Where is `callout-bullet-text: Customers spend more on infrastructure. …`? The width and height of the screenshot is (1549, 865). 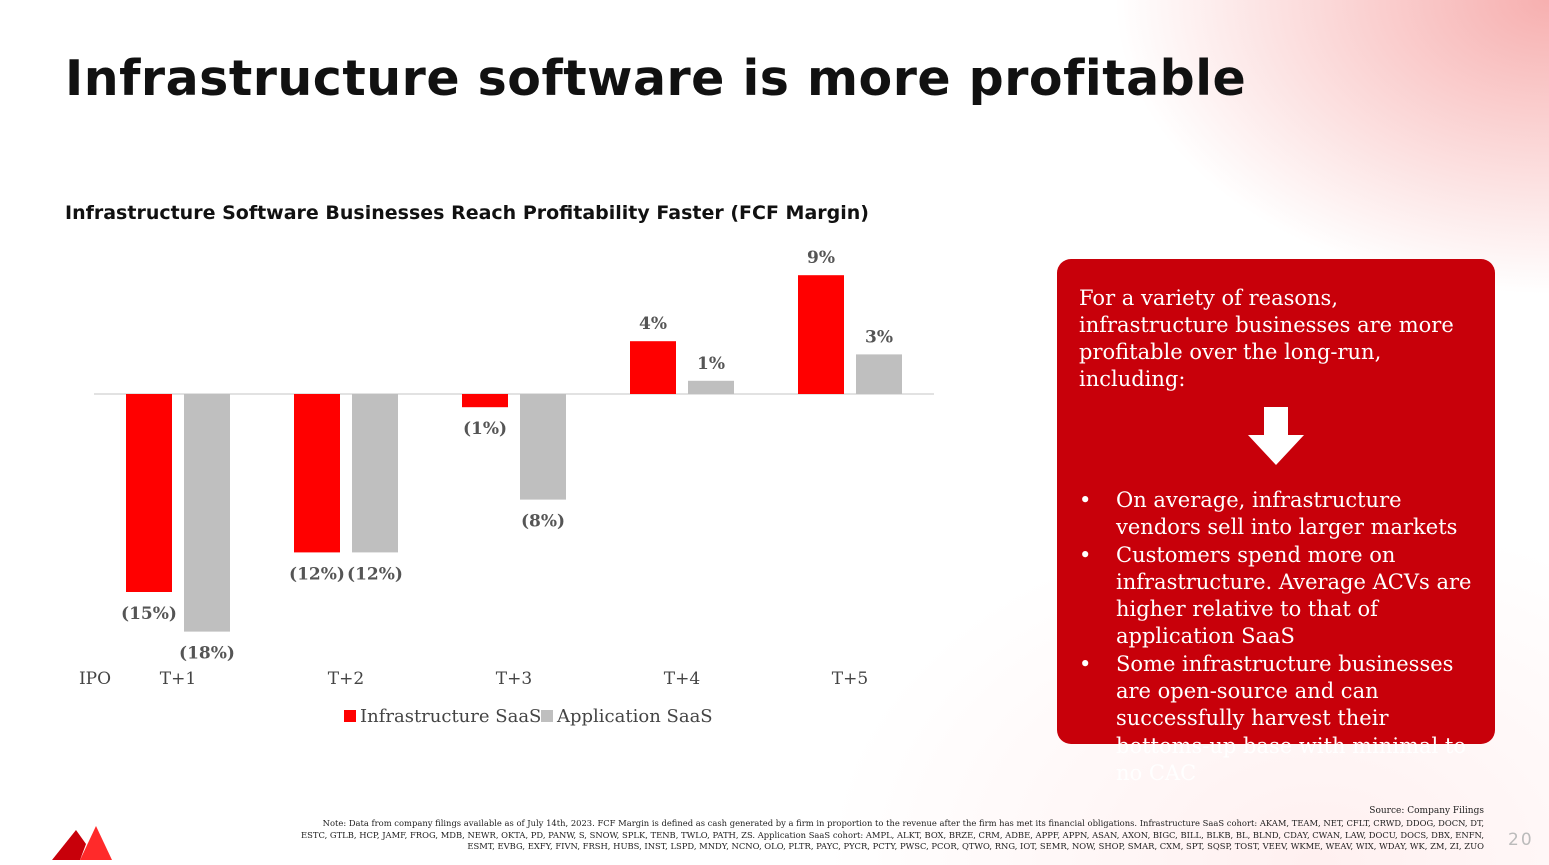
callout-bullet-text: Customers spend more on infrastructure. … is located at coordinates (1294, 595).